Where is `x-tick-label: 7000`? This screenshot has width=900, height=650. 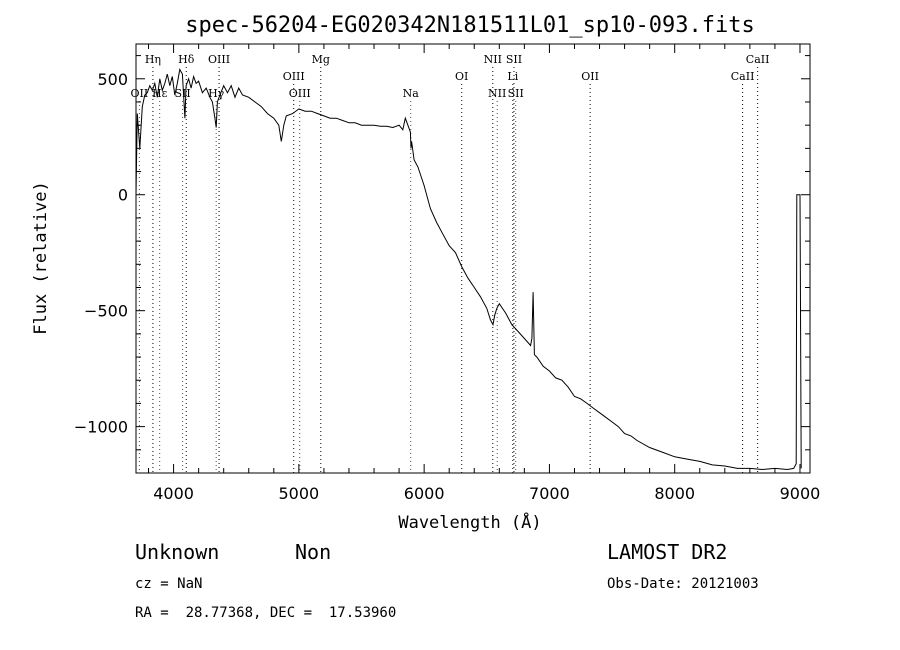 x-tick-label: 7000 is located at coordinates (549, 493).